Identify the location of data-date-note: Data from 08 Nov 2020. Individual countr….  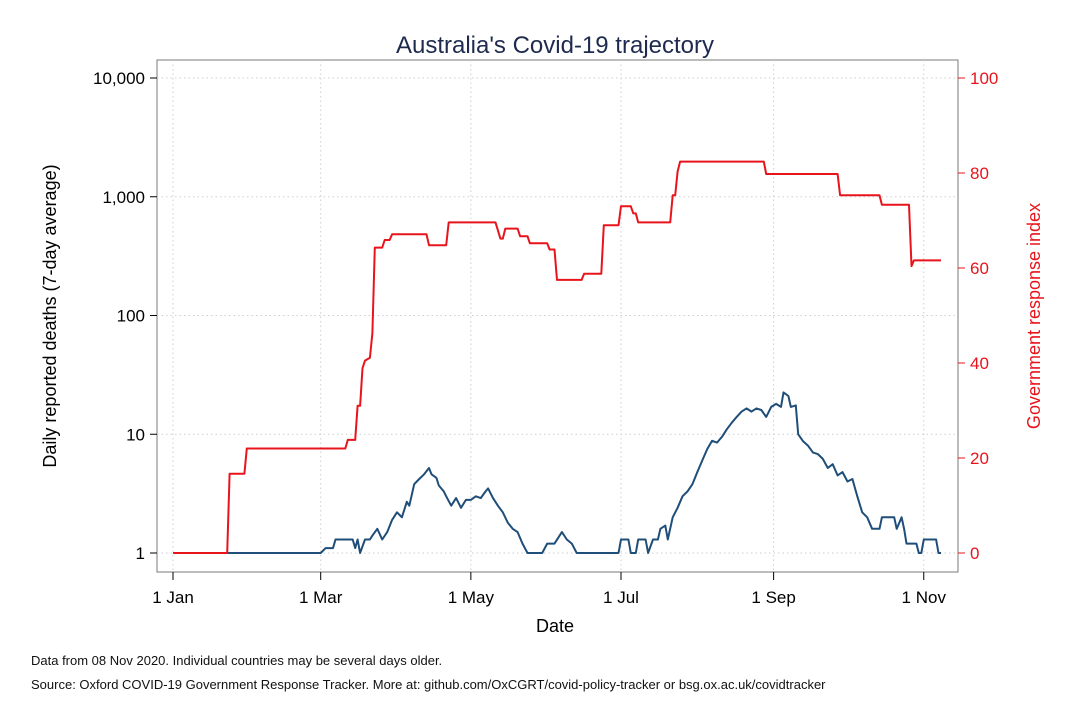
(237, 660).